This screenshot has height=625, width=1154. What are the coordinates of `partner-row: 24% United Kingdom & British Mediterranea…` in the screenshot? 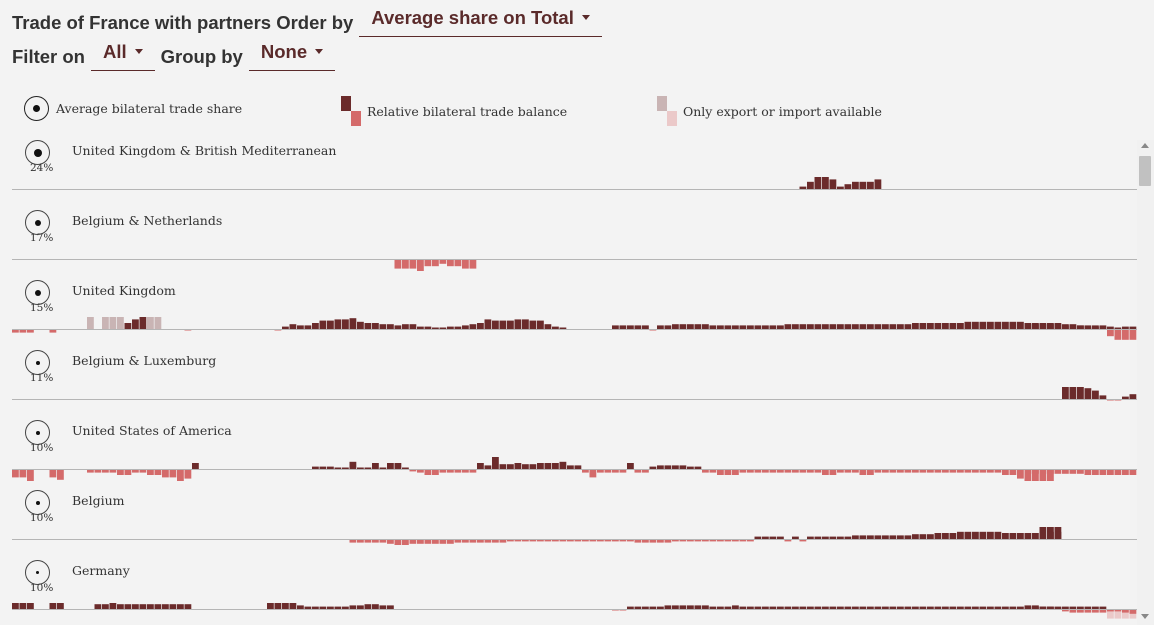 It's located at (568, 175).